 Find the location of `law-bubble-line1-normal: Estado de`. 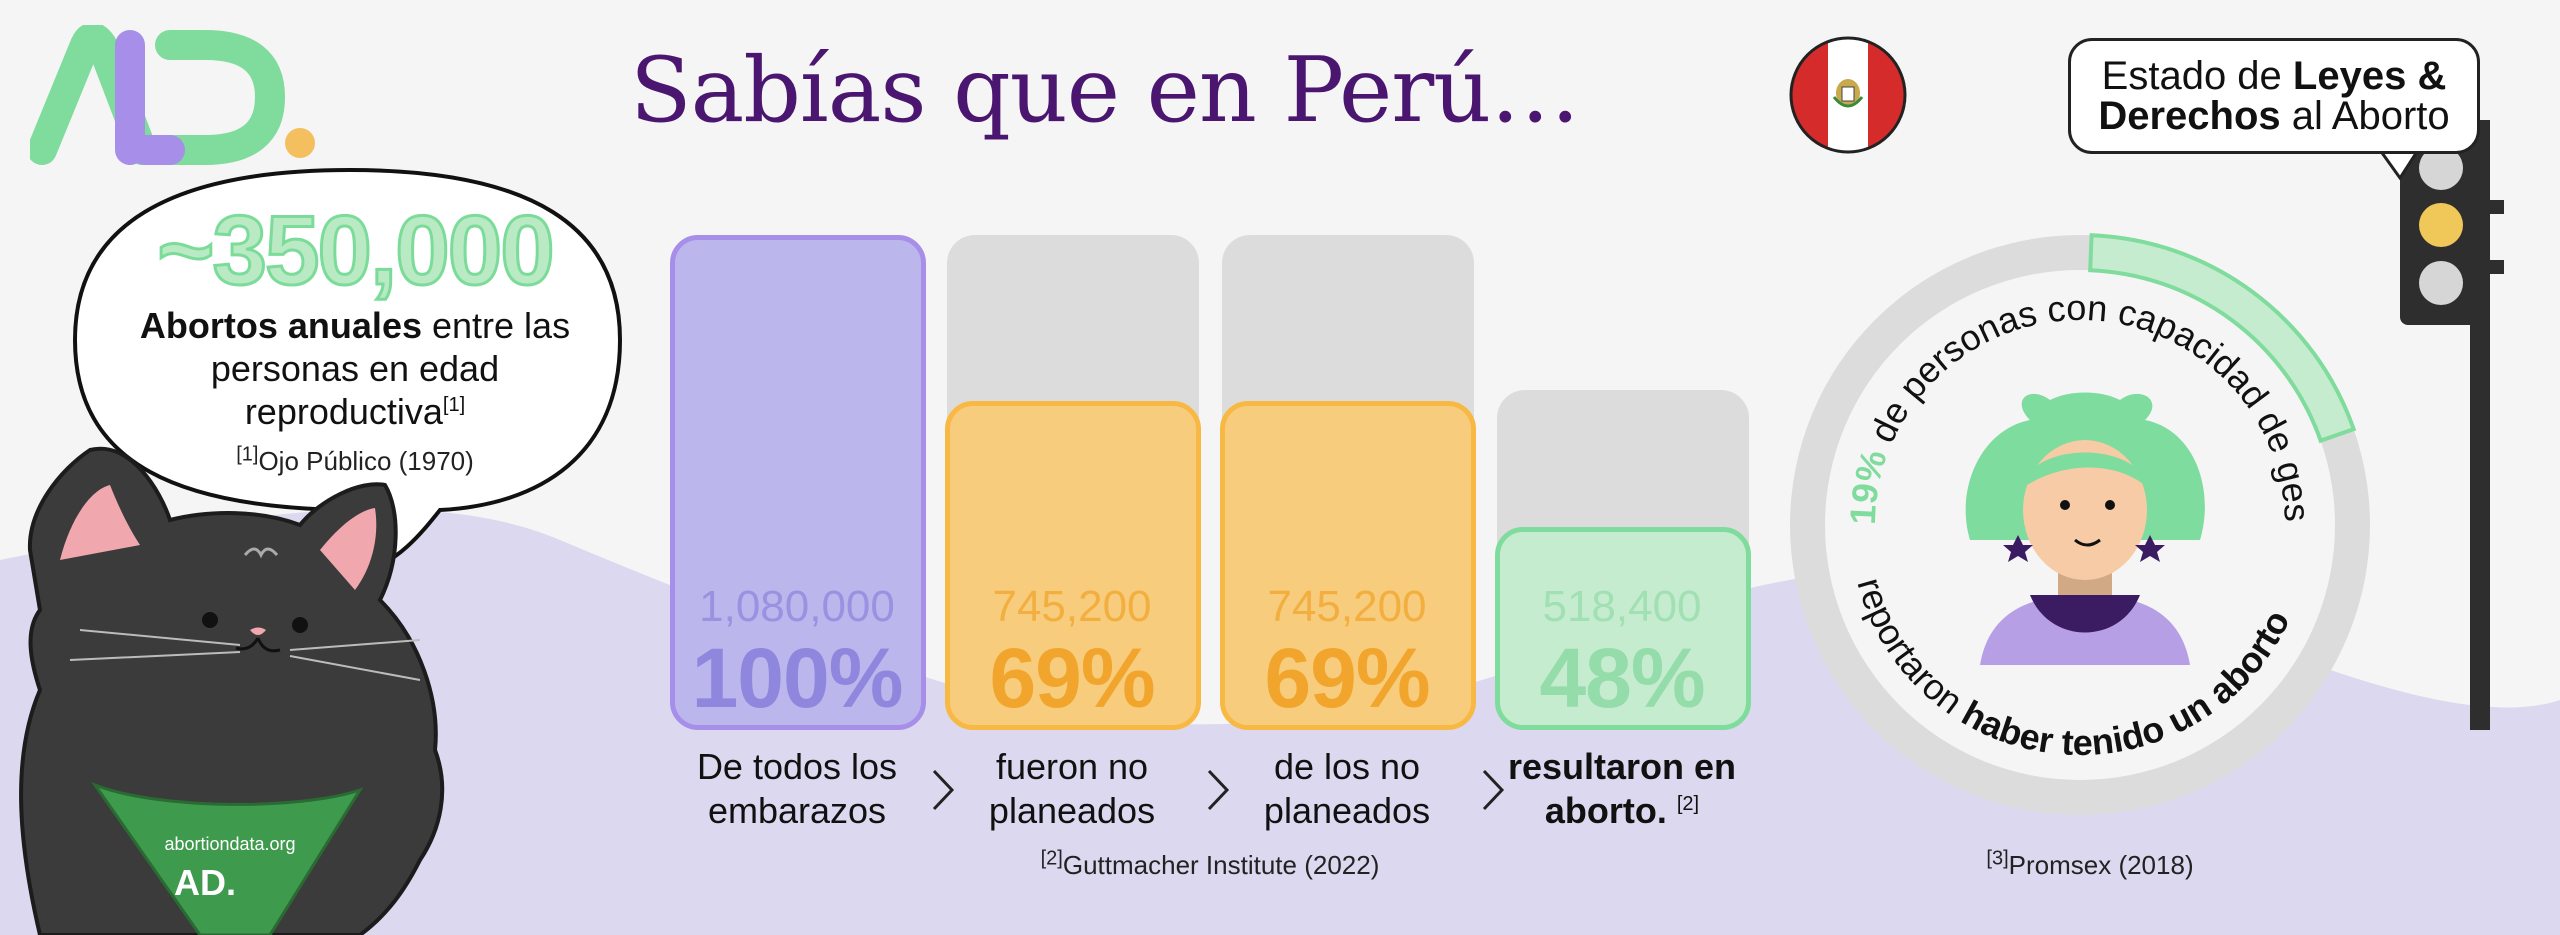

law-bubble-line1-normal: Estado de is located at coordinates (2197, 76).